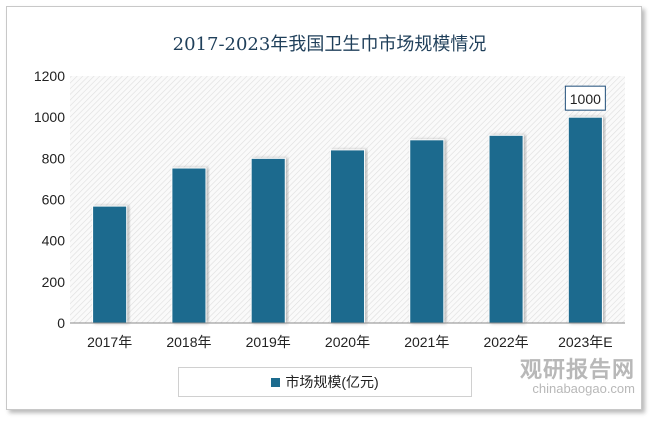 The image size is (659, 424). What do you see at coordinates (585, 342) in the screenshot?
I see `x-tick-label: 2023年E` at bounding box center [585, 342].